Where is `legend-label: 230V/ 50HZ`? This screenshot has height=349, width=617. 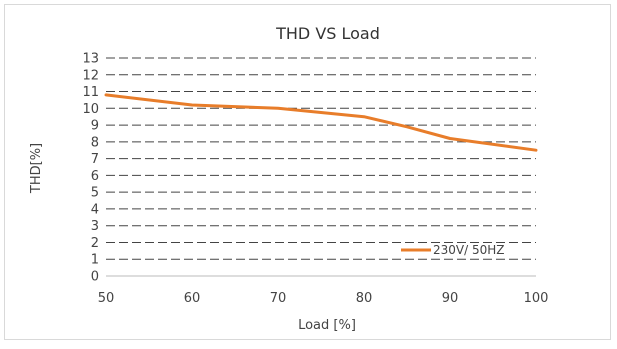 legend-label: 230V/ 50HZ is located at coordinates (468, 250).